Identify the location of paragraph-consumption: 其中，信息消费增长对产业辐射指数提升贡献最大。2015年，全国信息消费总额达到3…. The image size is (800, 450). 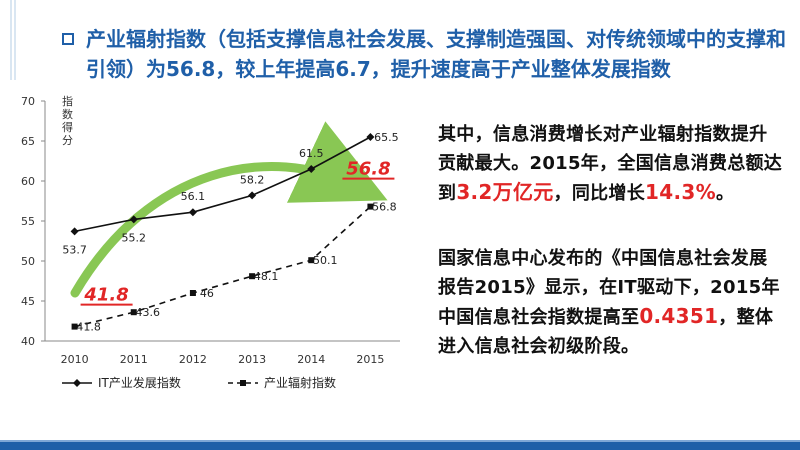
(610, 164).